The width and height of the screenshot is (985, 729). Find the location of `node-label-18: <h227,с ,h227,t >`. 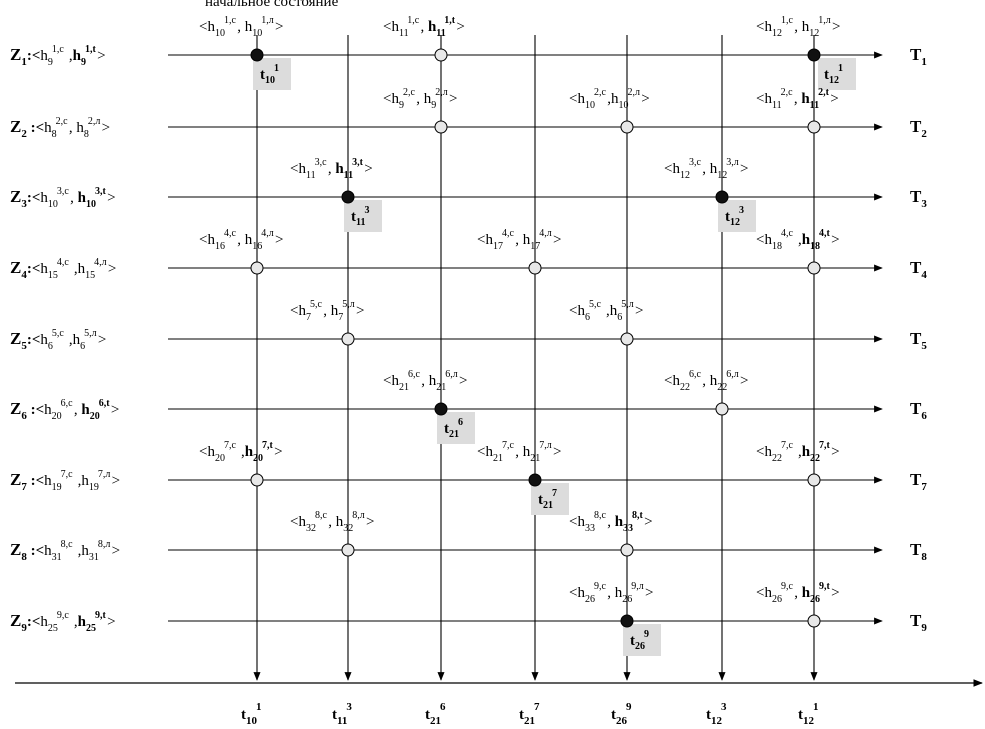

node-label-18: <h227,с ,h227,t > is located at coordinates (798, 452).